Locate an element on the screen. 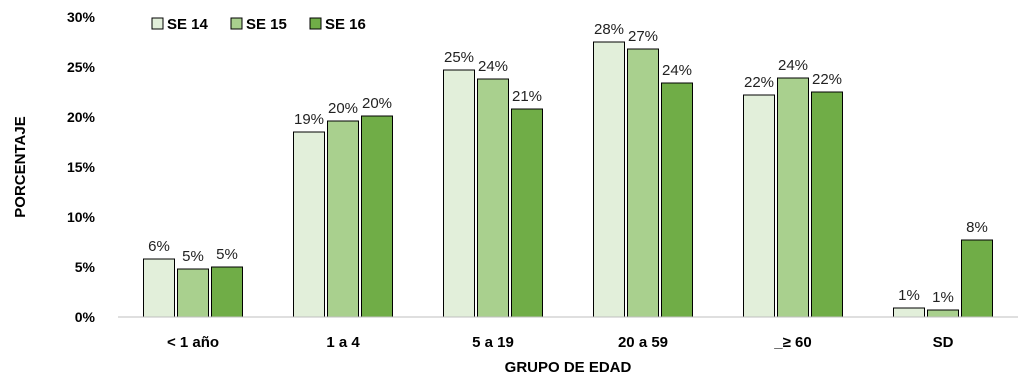  data-label: 25% is located at coordinates (459, 57).